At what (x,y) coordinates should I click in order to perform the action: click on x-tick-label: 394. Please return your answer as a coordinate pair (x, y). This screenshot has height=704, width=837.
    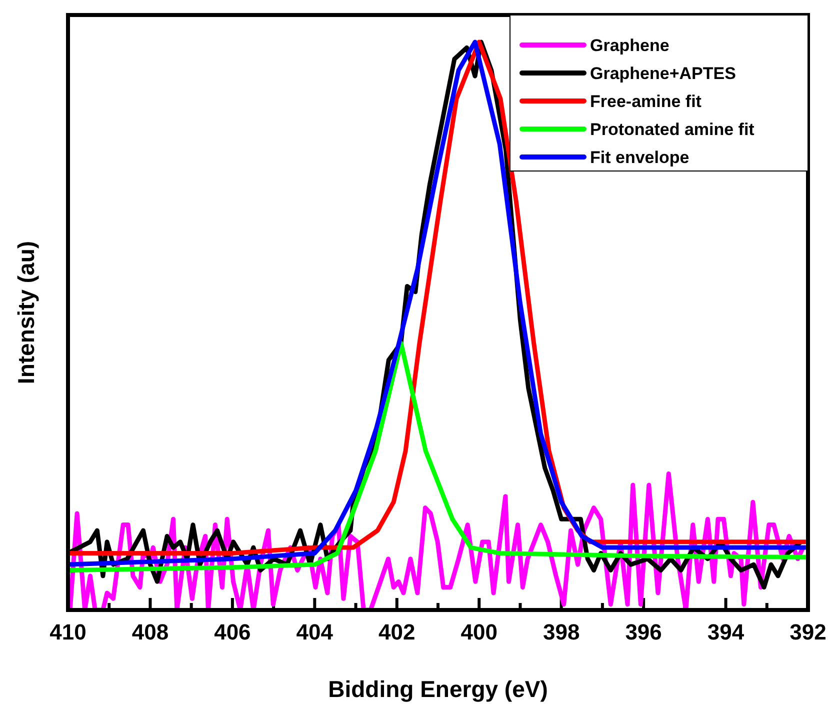
    Looking at the image, I should click on (726, 632).